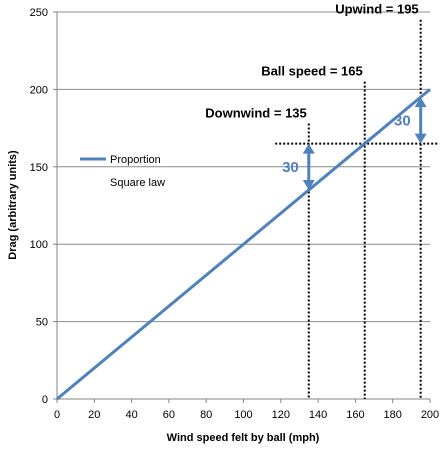 This screenshot has width=444, height=450. What do you see at coordinates (39, 168) in the screenshot?
I see `y-tick-label-150: 150` at bounding box center [39, 168].